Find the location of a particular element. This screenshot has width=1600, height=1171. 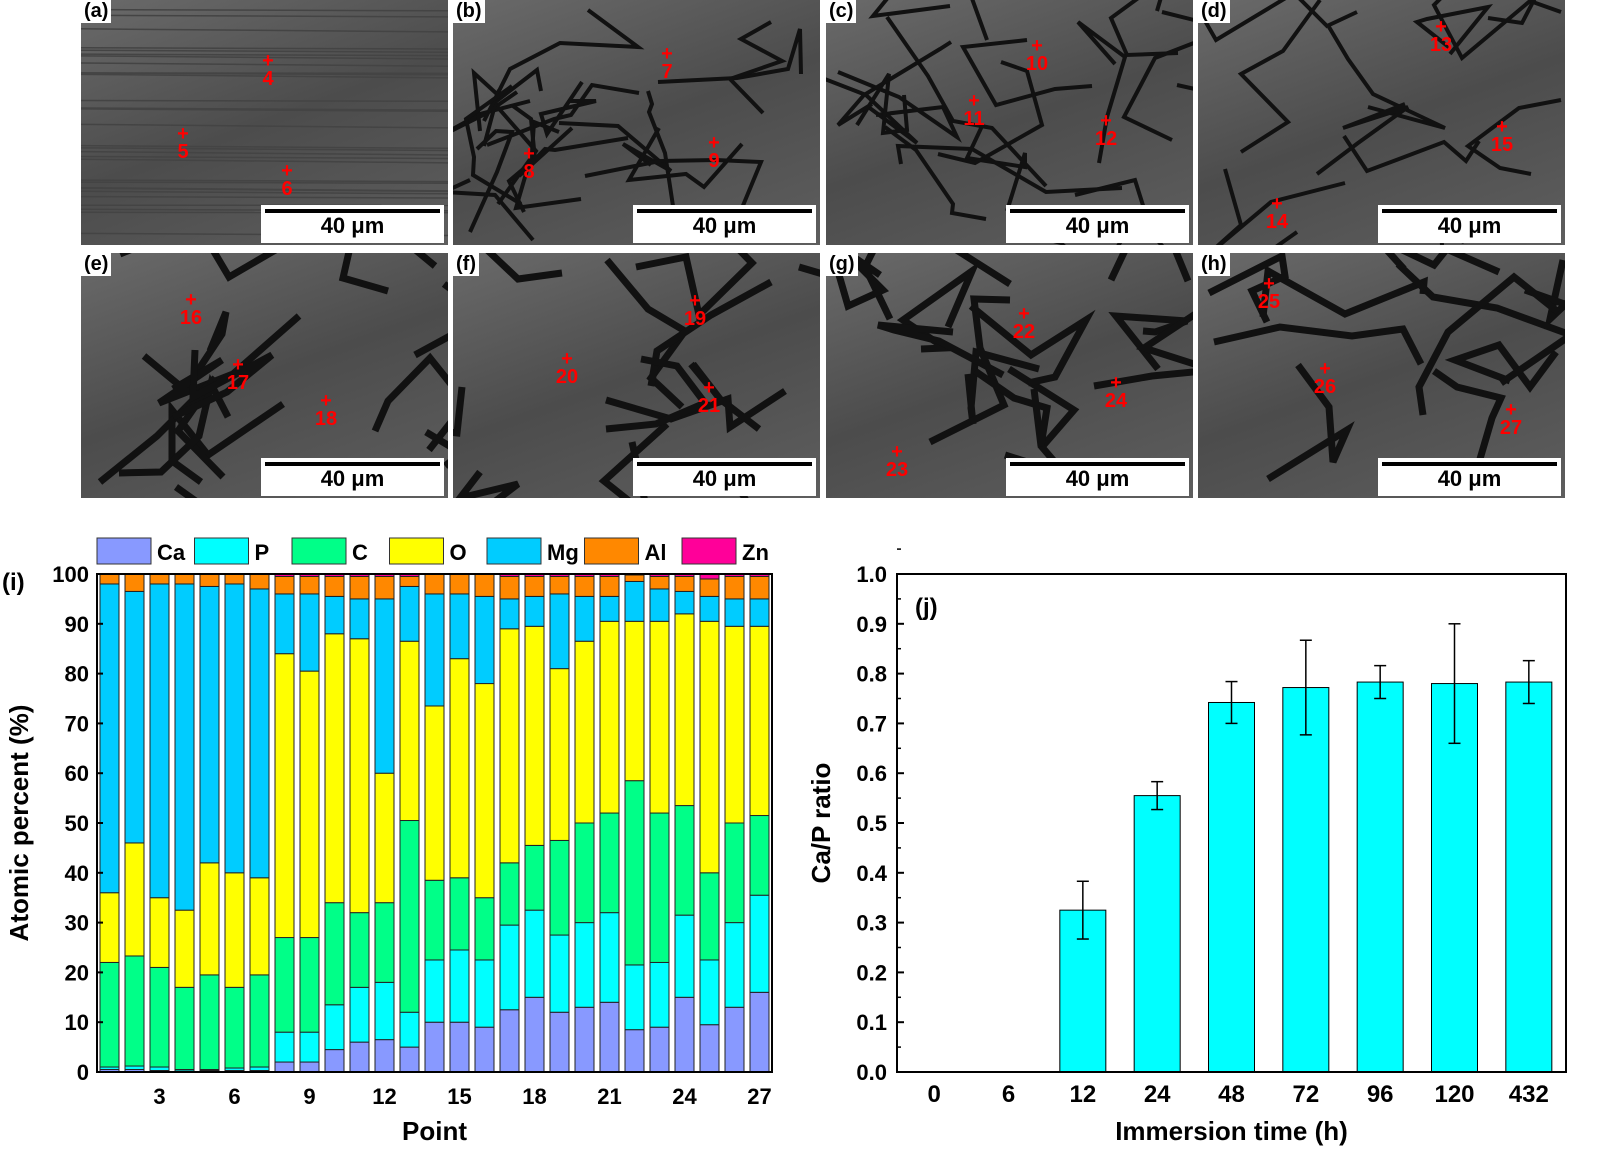

point-marker: +9 is located at coordinates (714, 152).